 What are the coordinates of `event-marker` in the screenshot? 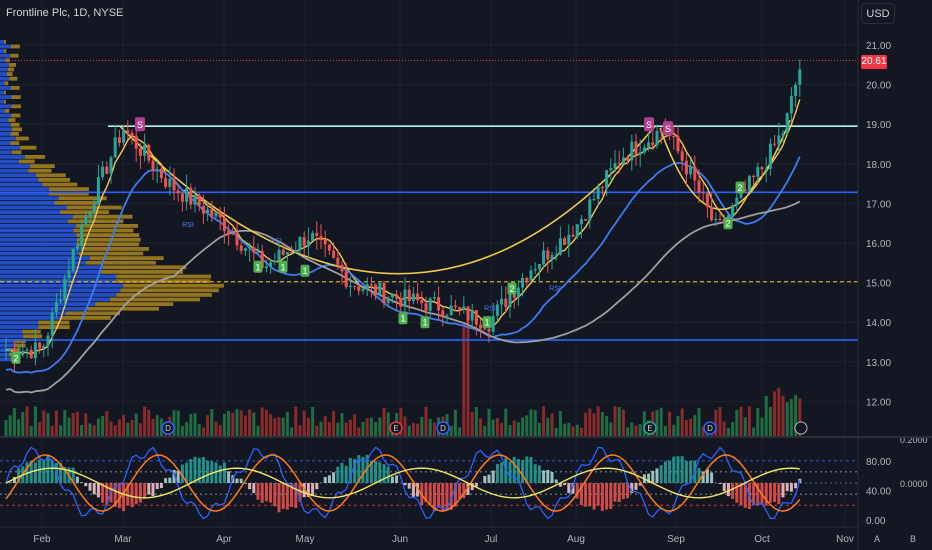 It's located at (650, 428).